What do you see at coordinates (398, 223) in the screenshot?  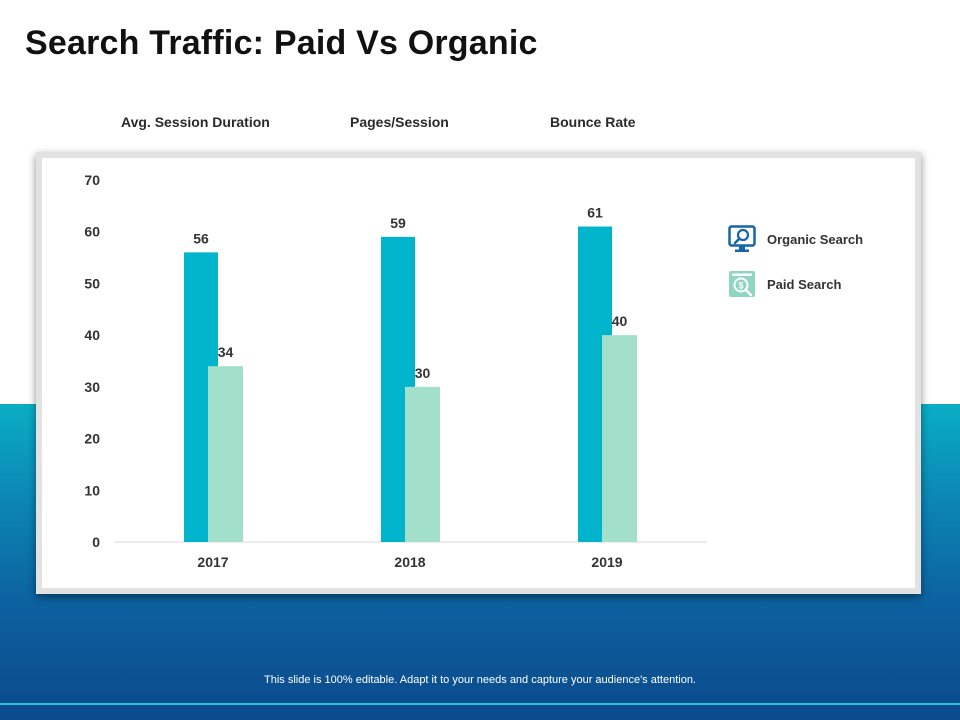 I see `data-label-organic-2018: 59` at bounding box center [398, 223].